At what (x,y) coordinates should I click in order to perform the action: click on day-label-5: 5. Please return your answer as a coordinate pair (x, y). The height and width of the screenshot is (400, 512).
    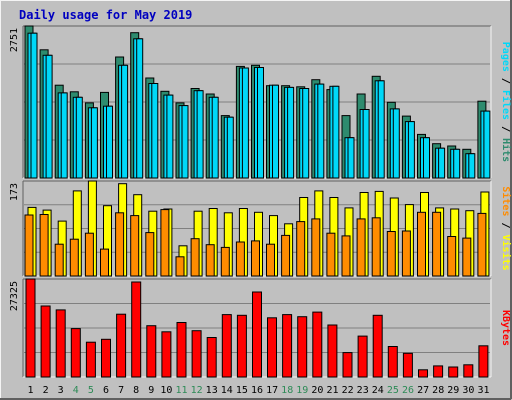
    Looking at the image, I should click on (91, 390).